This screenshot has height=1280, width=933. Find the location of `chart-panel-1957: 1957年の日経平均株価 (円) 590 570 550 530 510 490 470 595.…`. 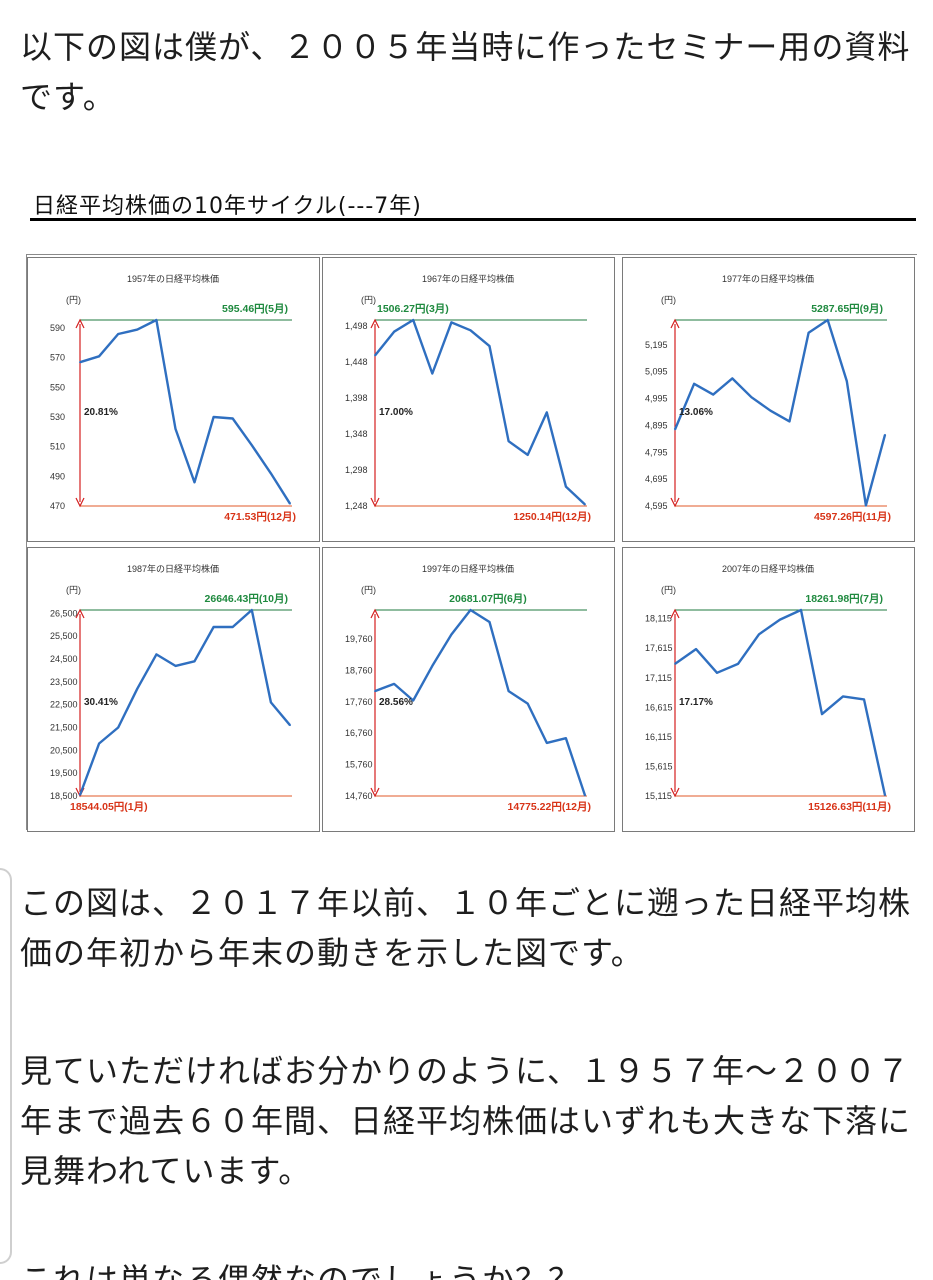

chart-panel-1957: 1957年の日経平均株価 (円) 590 570 550 530 510 490 470 595.… is located at coordinates (173, 399).